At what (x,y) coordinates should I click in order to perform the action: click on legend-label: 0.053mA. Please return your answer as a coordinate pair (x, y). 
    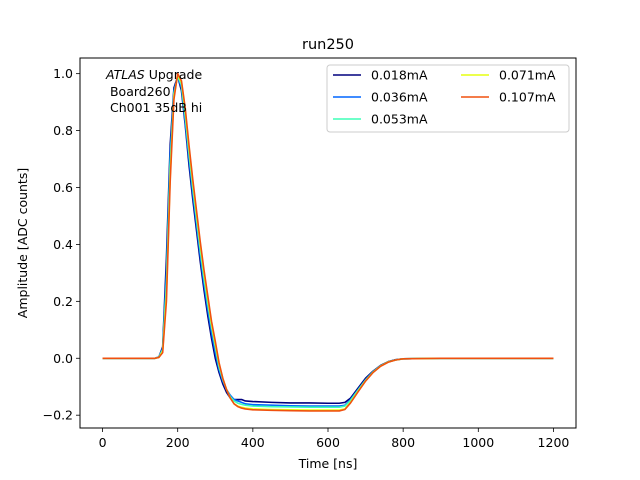
    Looking at the image, I should click on (399, 119).